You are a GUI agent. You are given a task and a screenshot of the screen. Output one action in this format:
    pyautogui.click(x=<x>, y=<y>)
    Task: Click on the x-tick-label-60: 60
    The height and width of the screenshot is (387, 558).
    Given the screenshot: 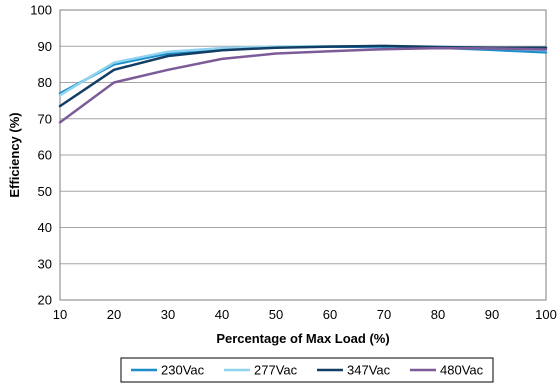 What is the action you would take?
    pyautogui.click(x=330, y=314)
    